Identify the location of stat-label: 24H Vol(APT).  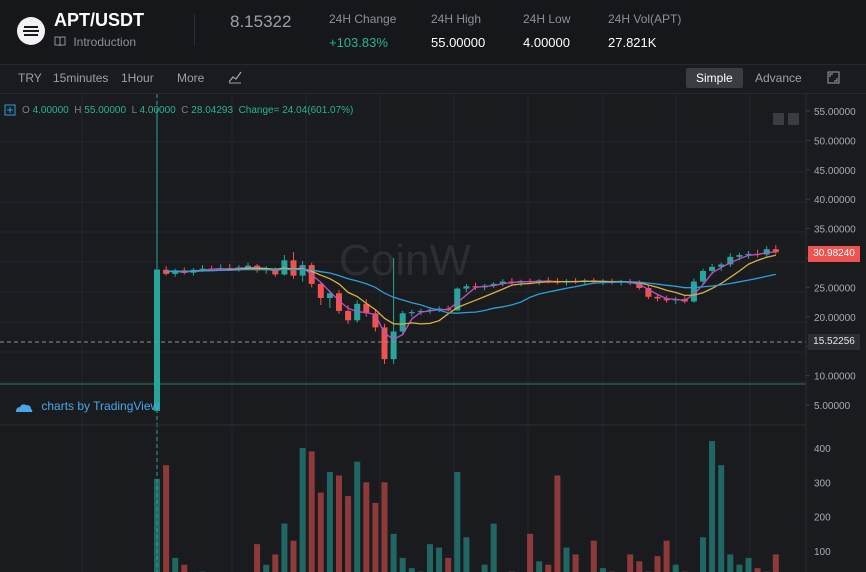
(645, 19).